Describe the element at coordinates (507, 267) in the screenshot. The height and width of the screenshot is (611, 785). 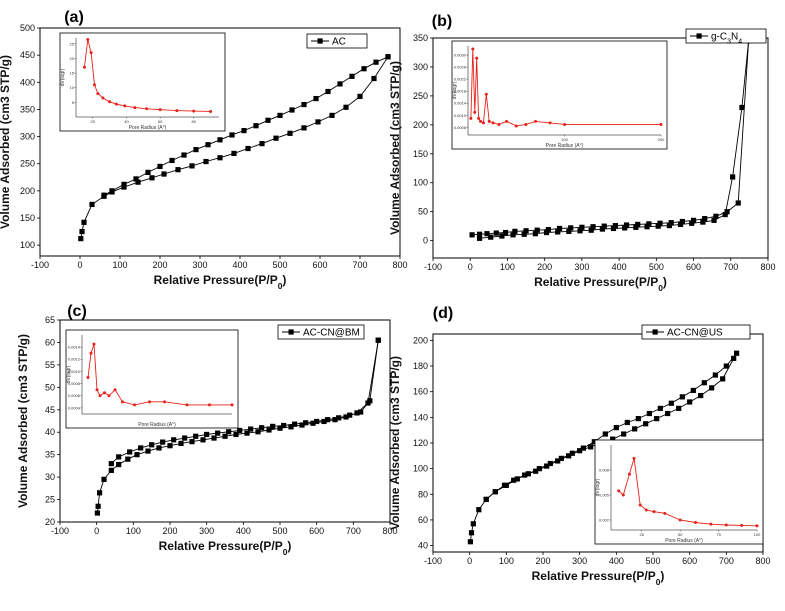
I see `x-tick-label: 100` at that location.